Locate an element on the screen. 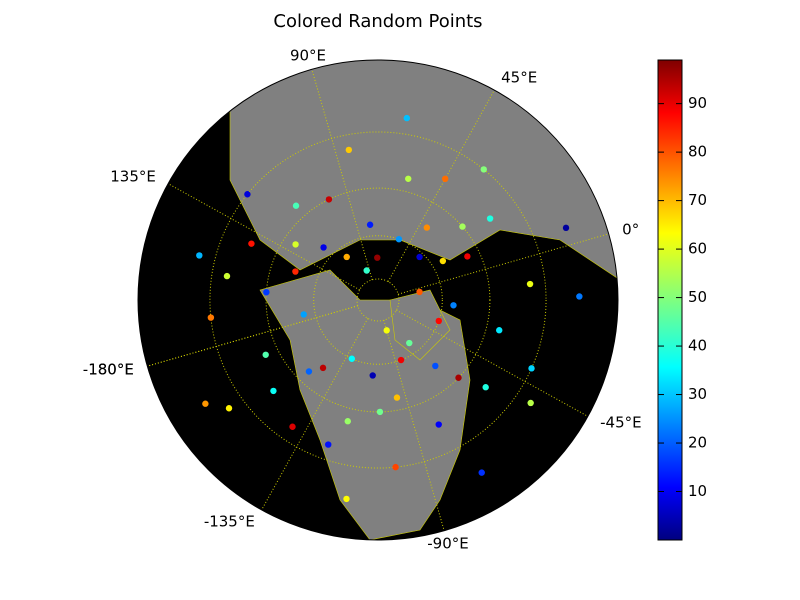 The height and width of the screenshot is (600, 800). meridian-label: -135°E is located at coordinates (229, 522).